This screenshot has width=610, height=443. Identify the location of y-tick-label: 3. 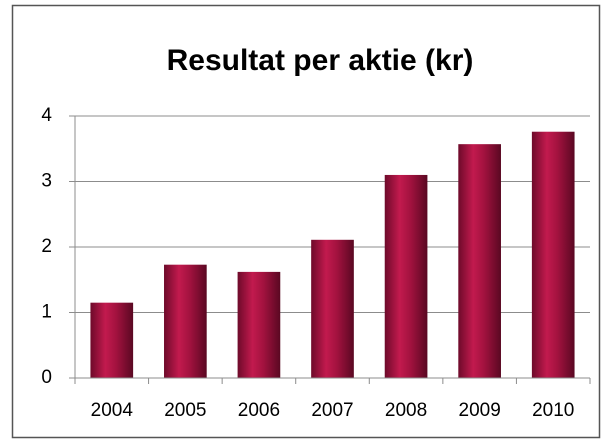
(46, 181).